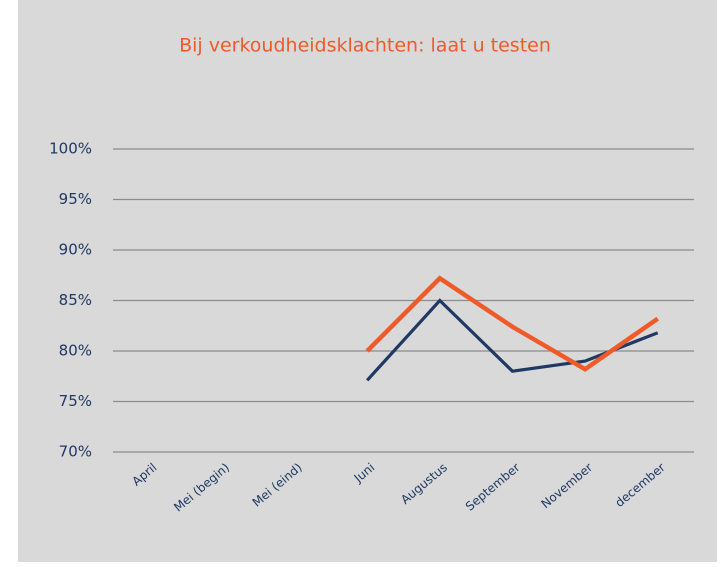 This screenshot has height=567, width=725. Describe the element at coordinates (75, 351) in the screenshot. I see `y-tick-label: 80%` at that location.